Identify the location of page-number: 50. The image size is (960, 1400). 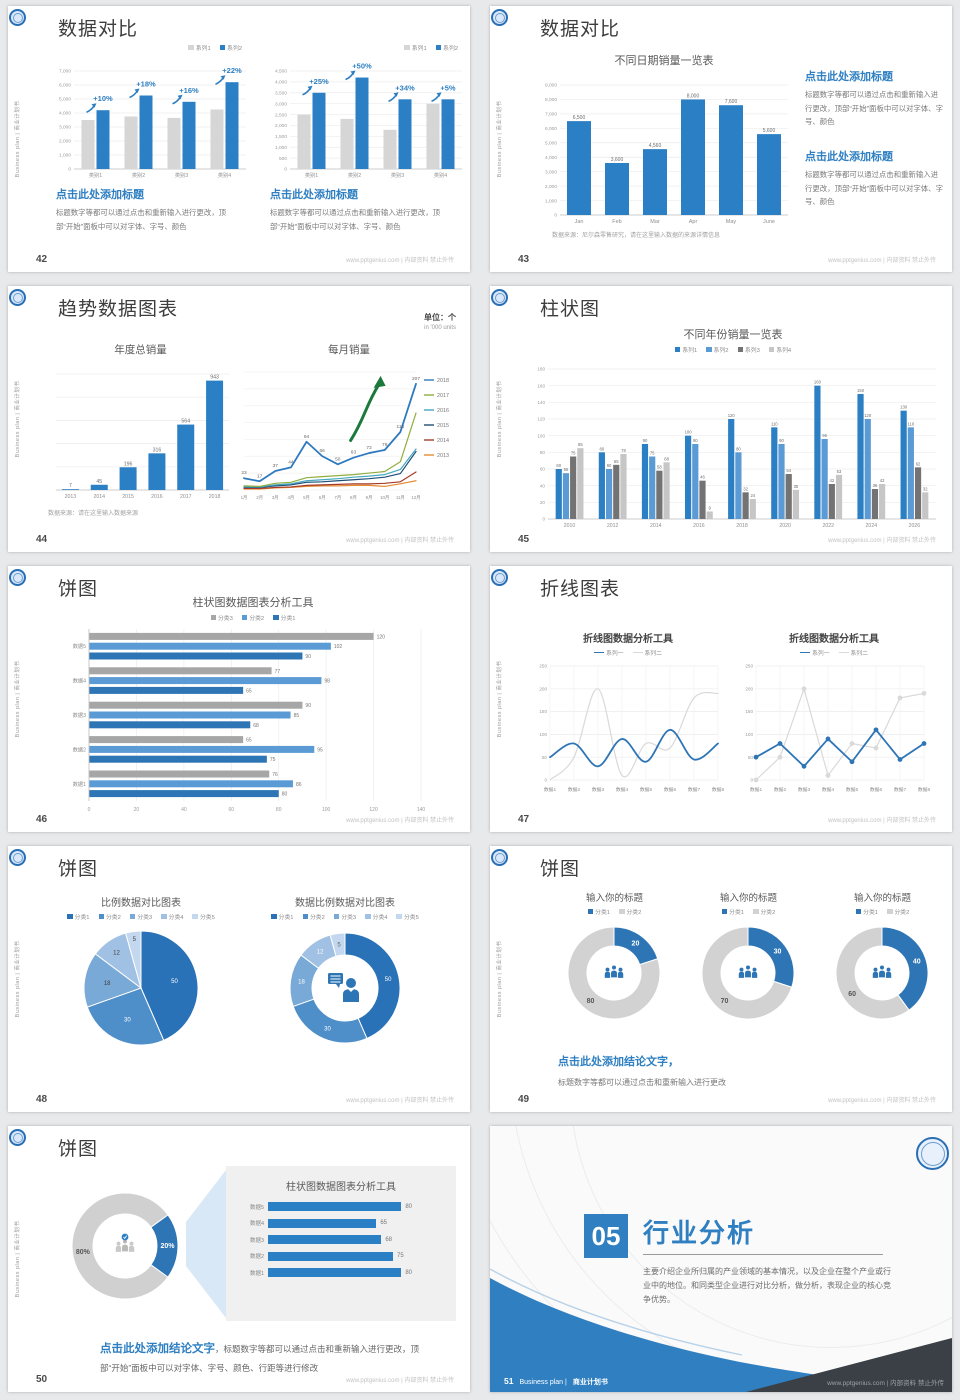
(42, 1379).